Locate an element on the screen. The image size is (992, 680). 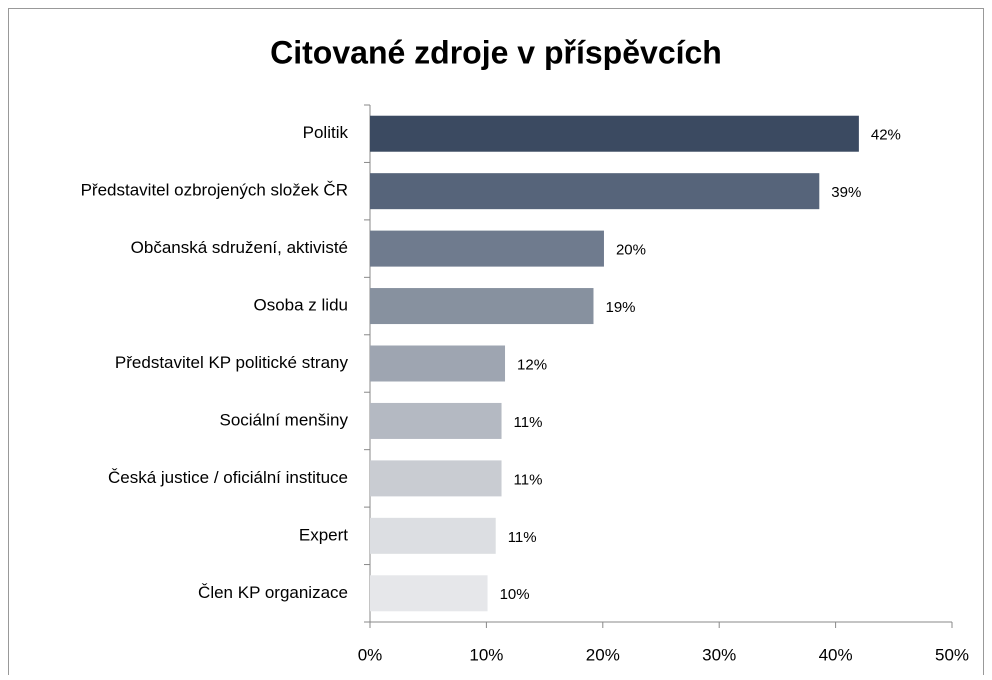
data-label: 42% is located at coordinates (886, 135).